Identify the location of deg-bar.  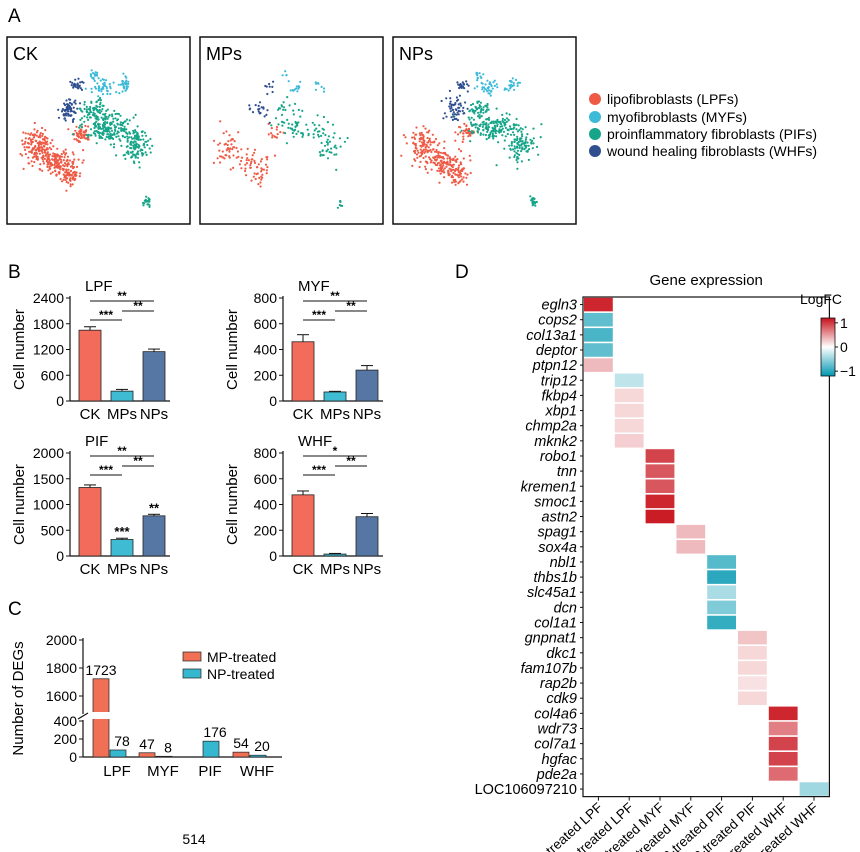
(147, 755).